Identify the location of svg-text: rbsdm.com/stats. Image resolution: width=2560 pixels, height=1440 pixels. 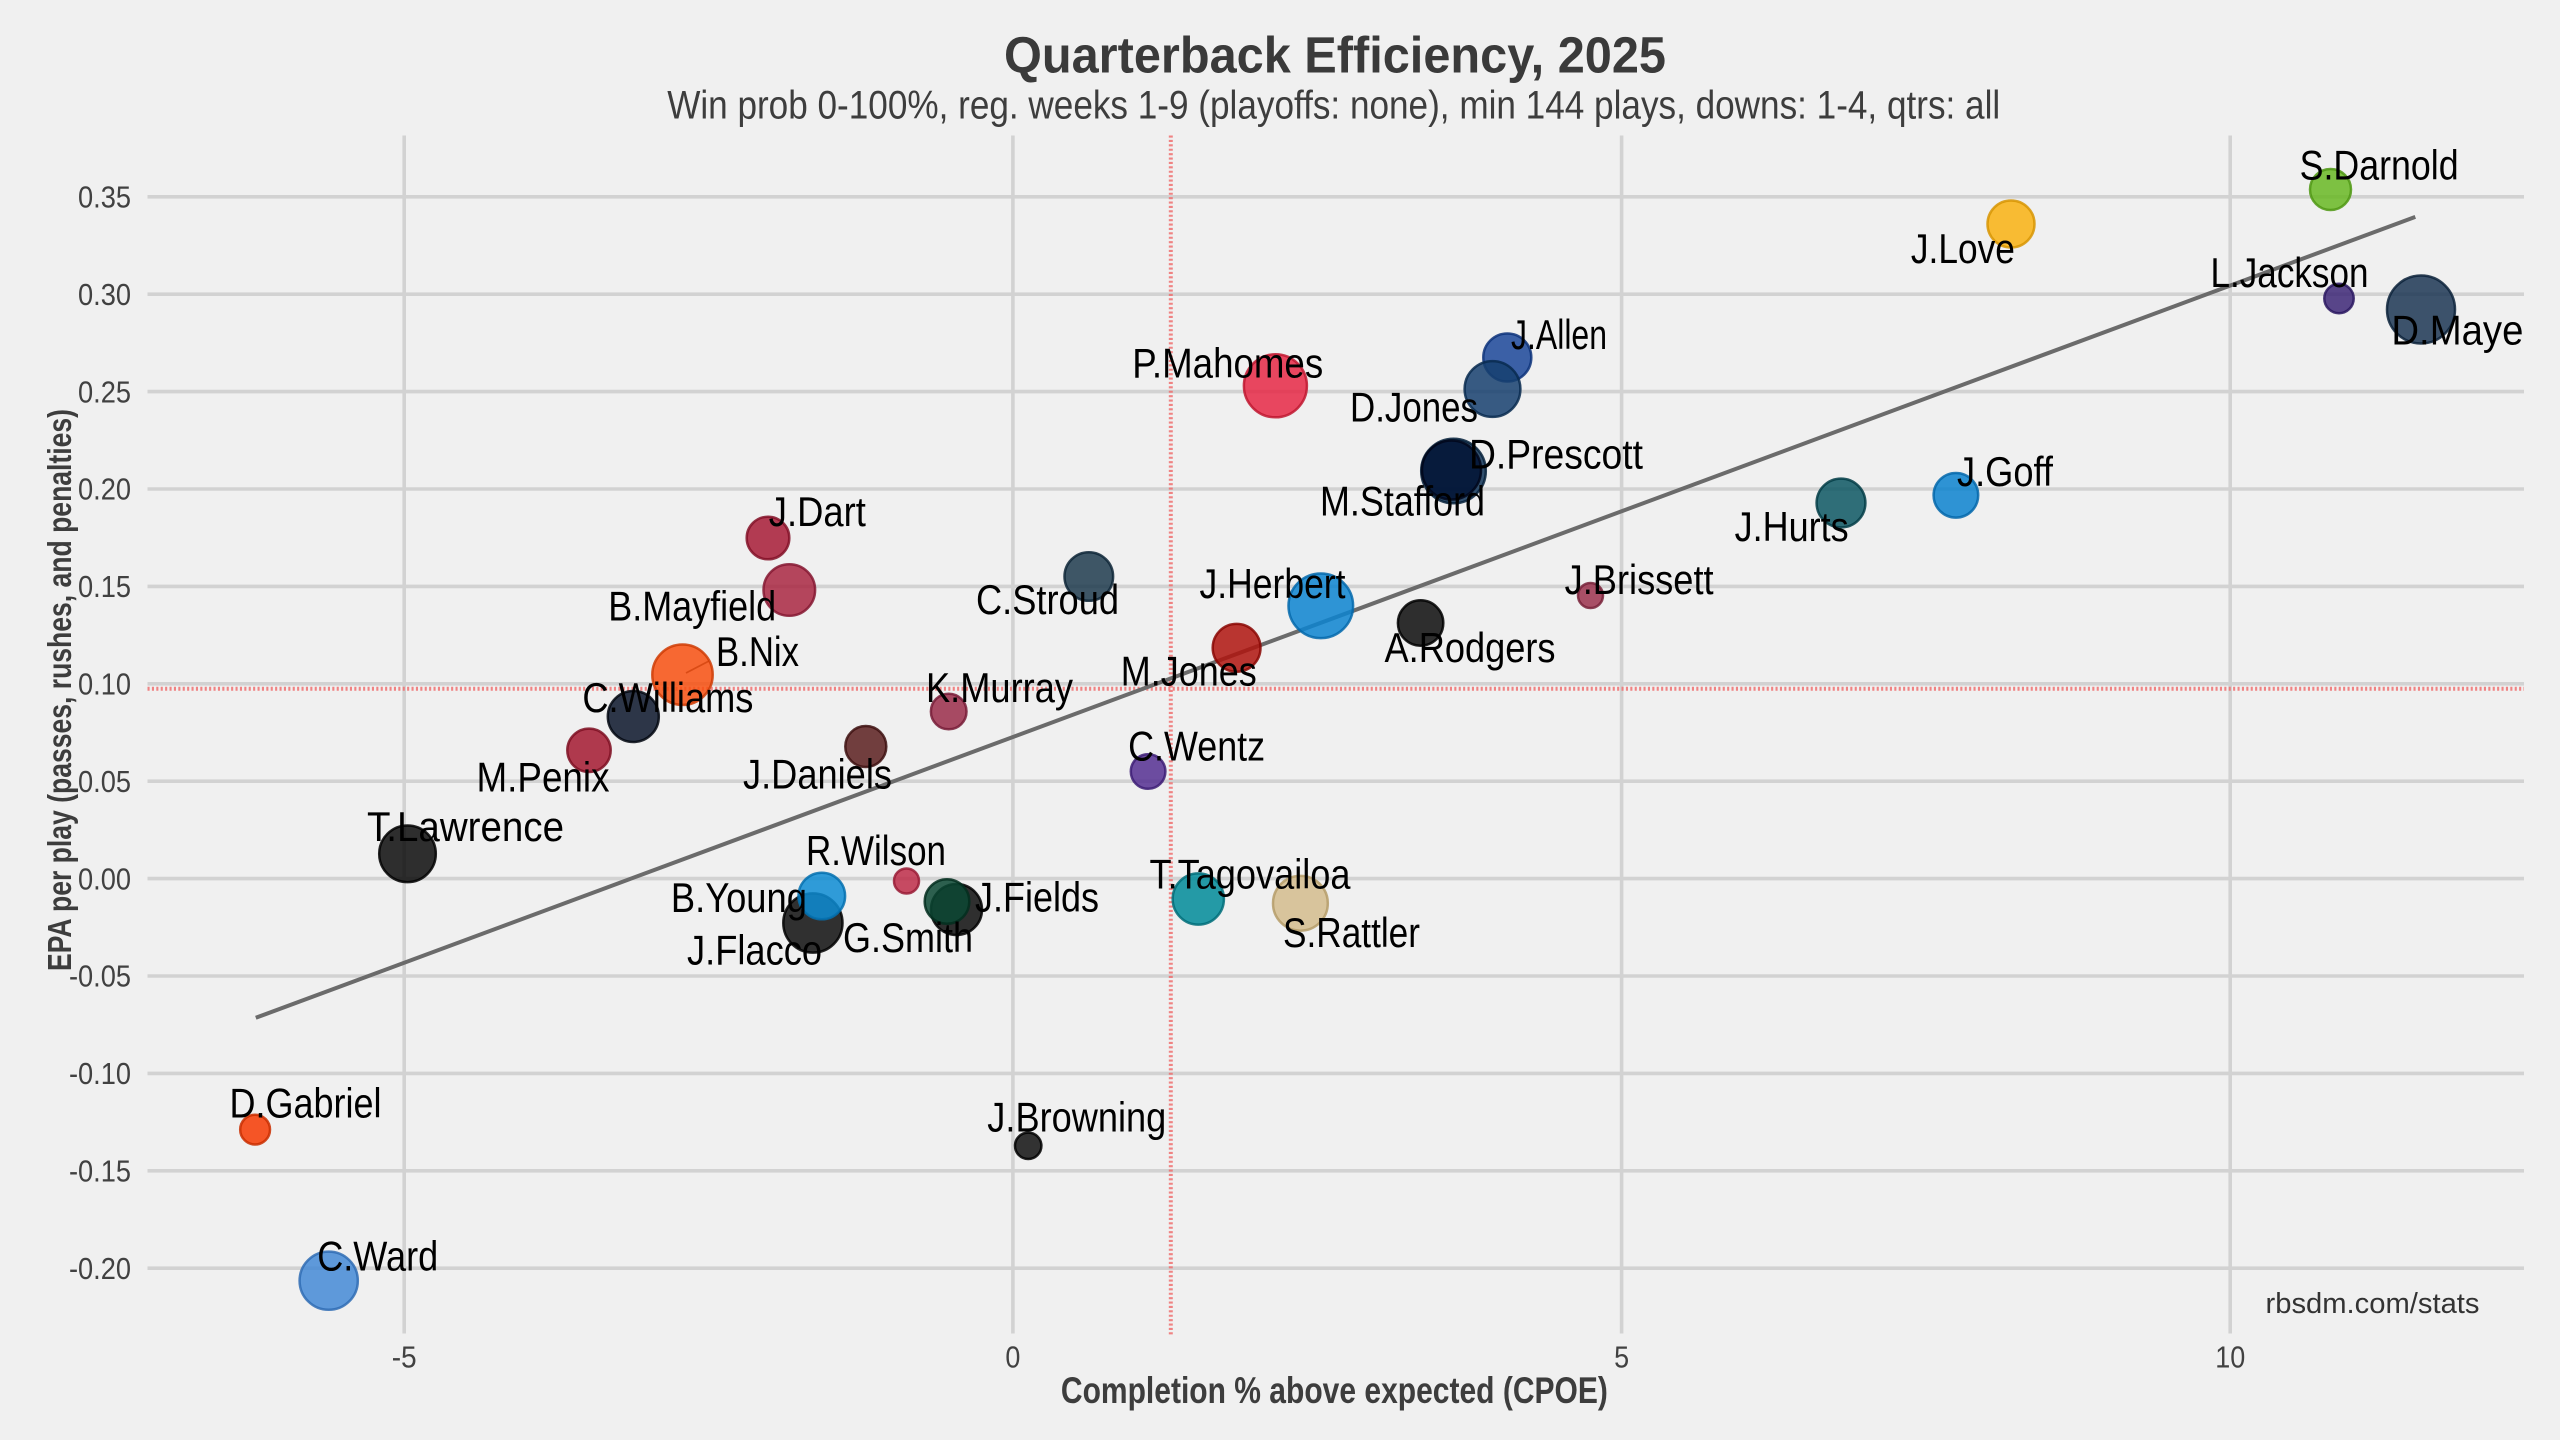
(2373, 1304).